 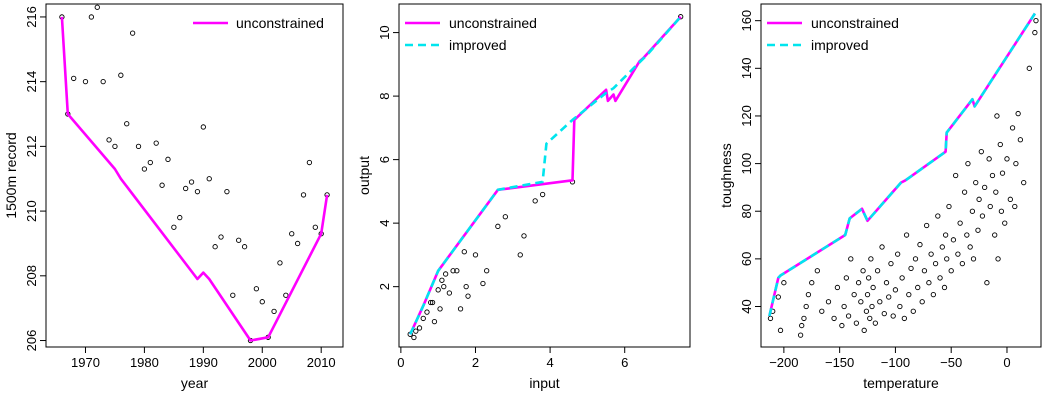 I want to click on legend-label-unconstrained: unconstrained, so click(x=855, y=23).